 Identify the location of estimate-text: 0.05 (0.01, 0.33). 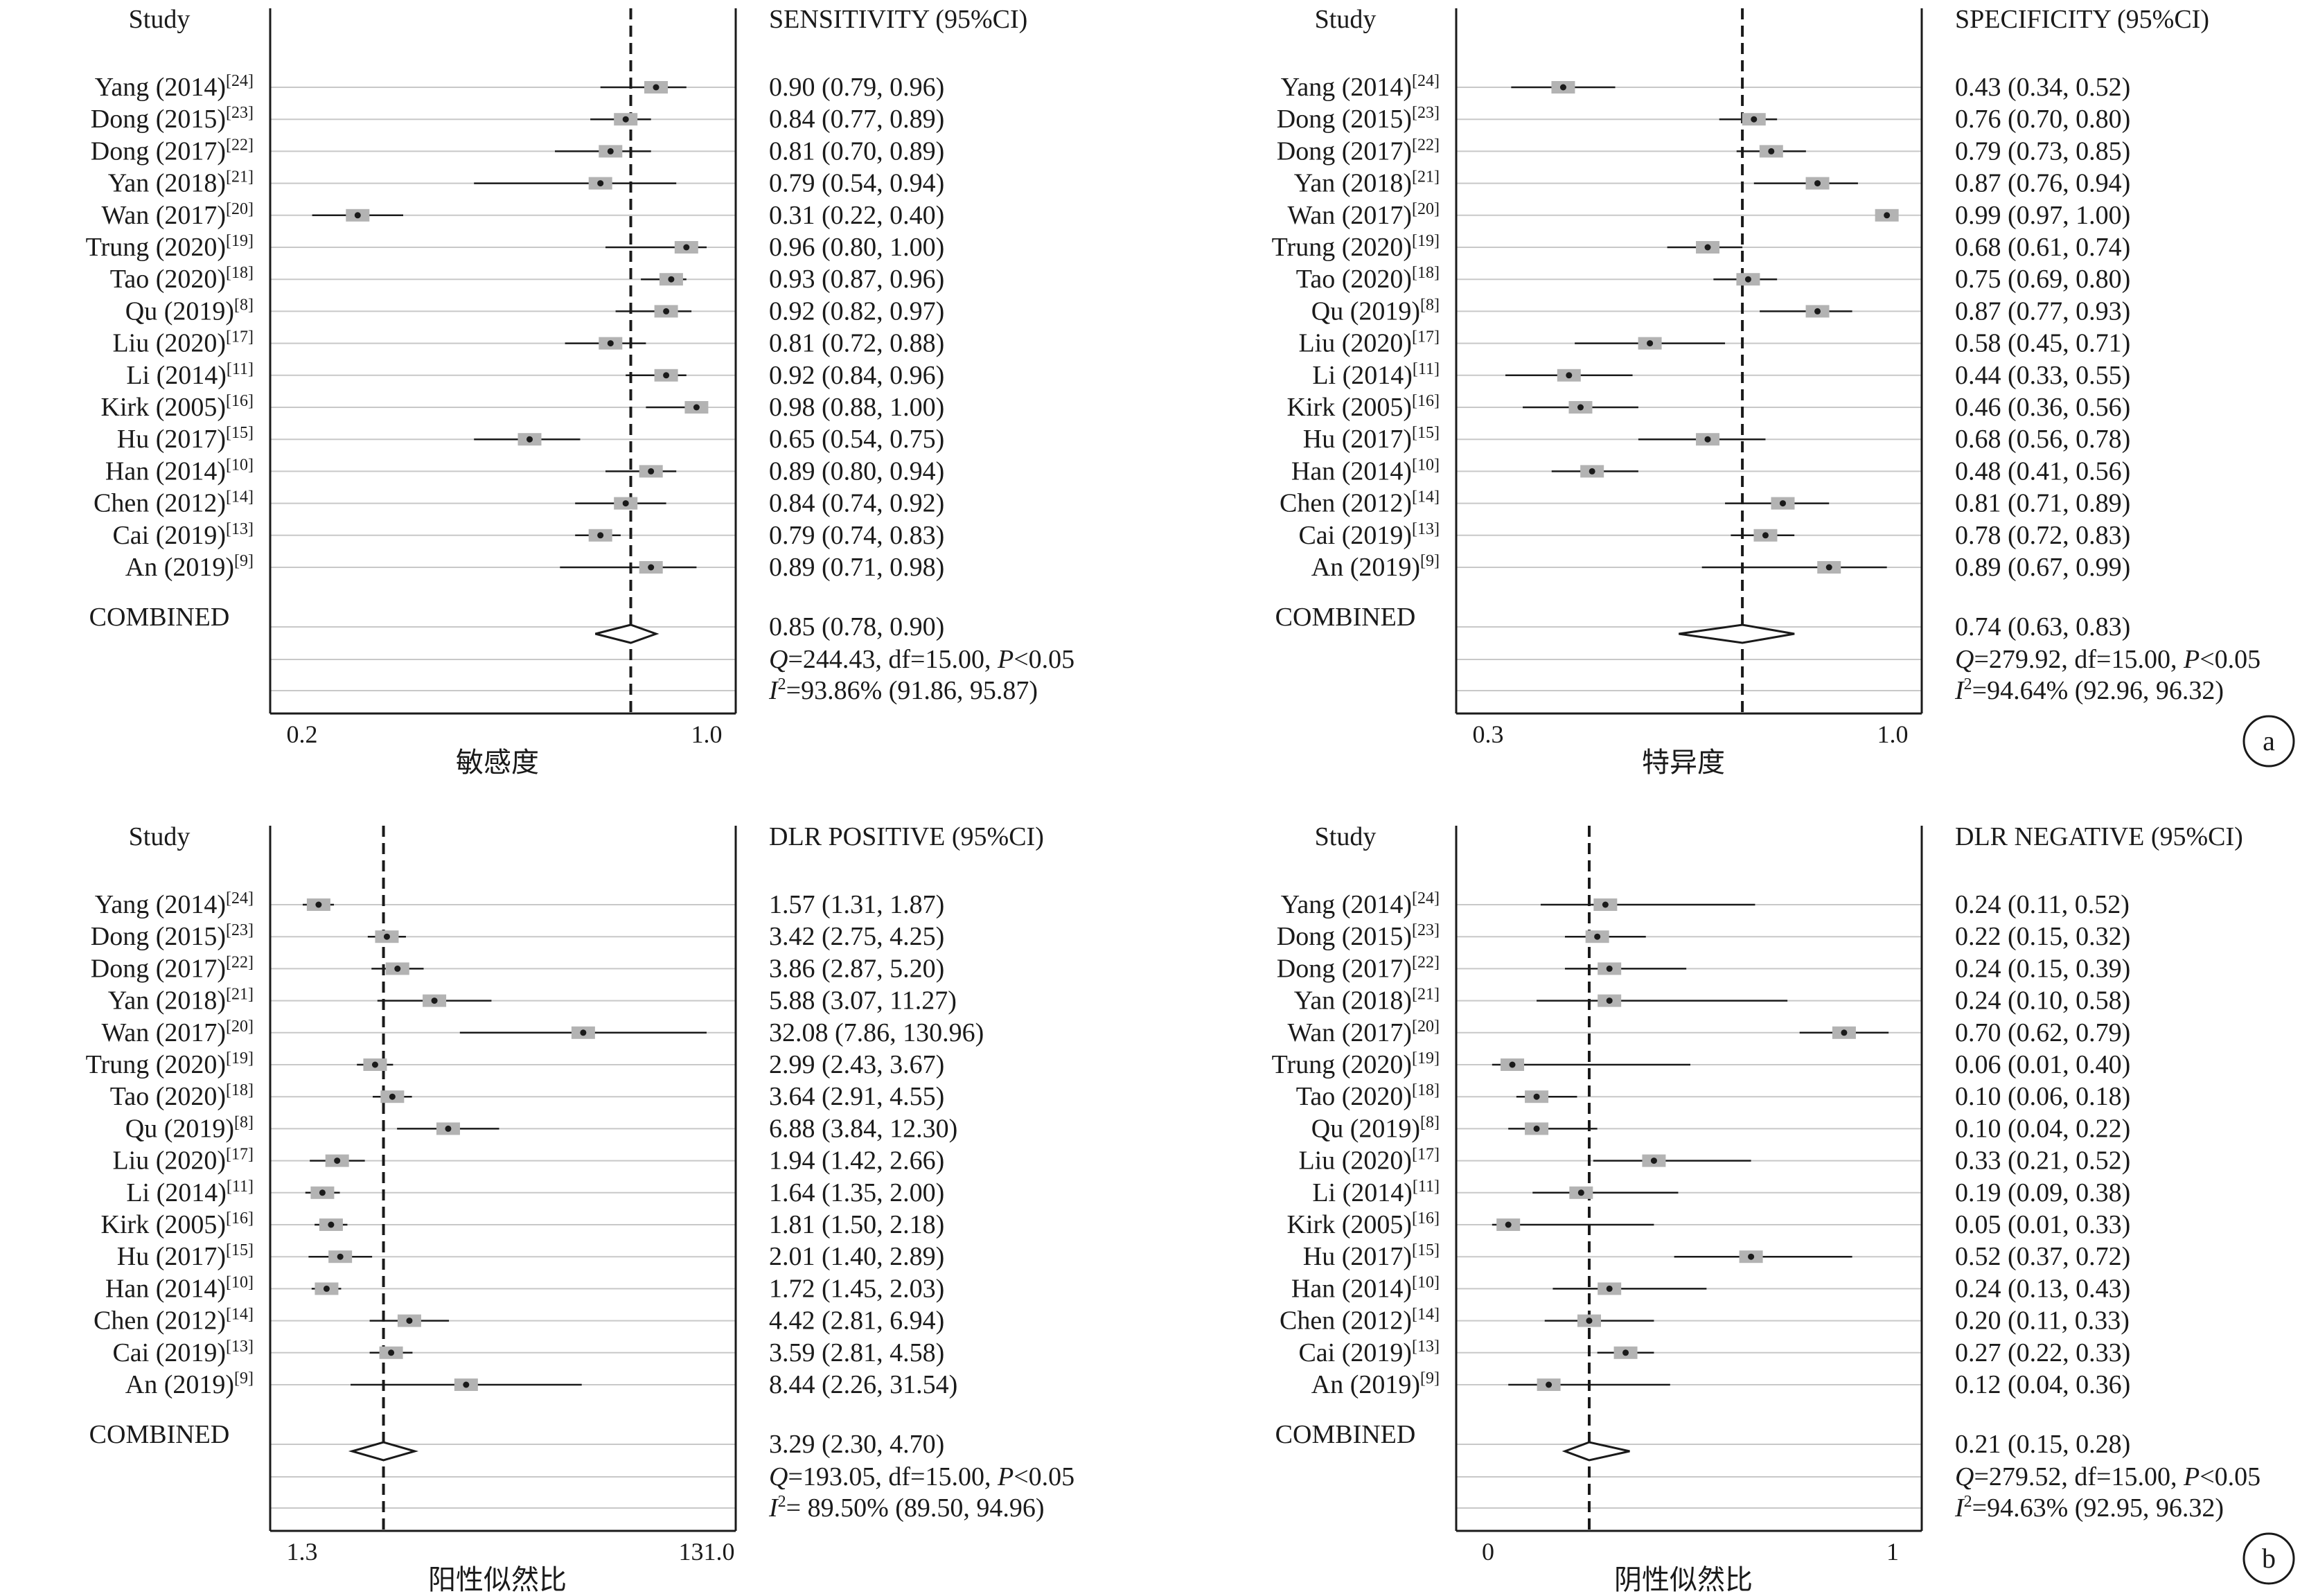
(2042, 1224).